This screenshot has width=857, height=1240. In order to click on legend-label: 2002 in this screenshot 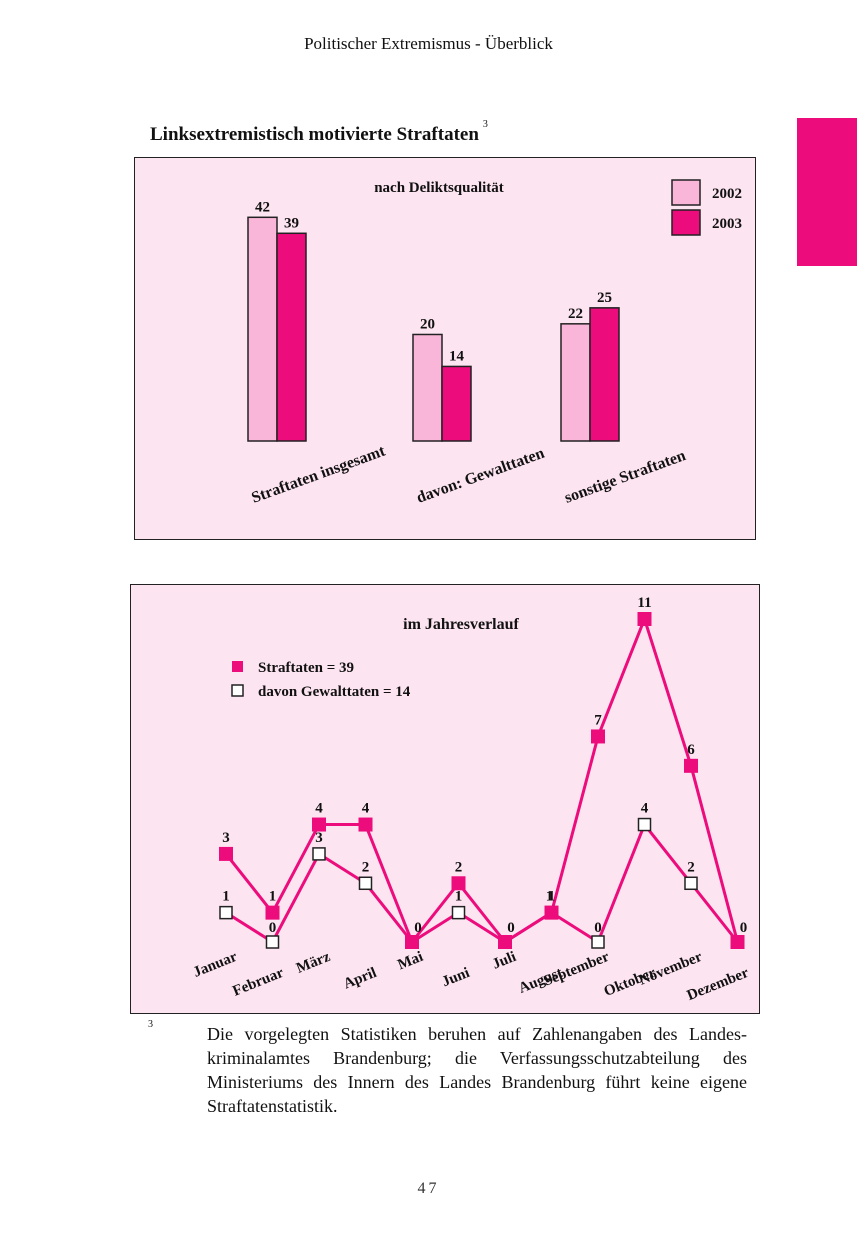, I will do `click(727, 194)`.